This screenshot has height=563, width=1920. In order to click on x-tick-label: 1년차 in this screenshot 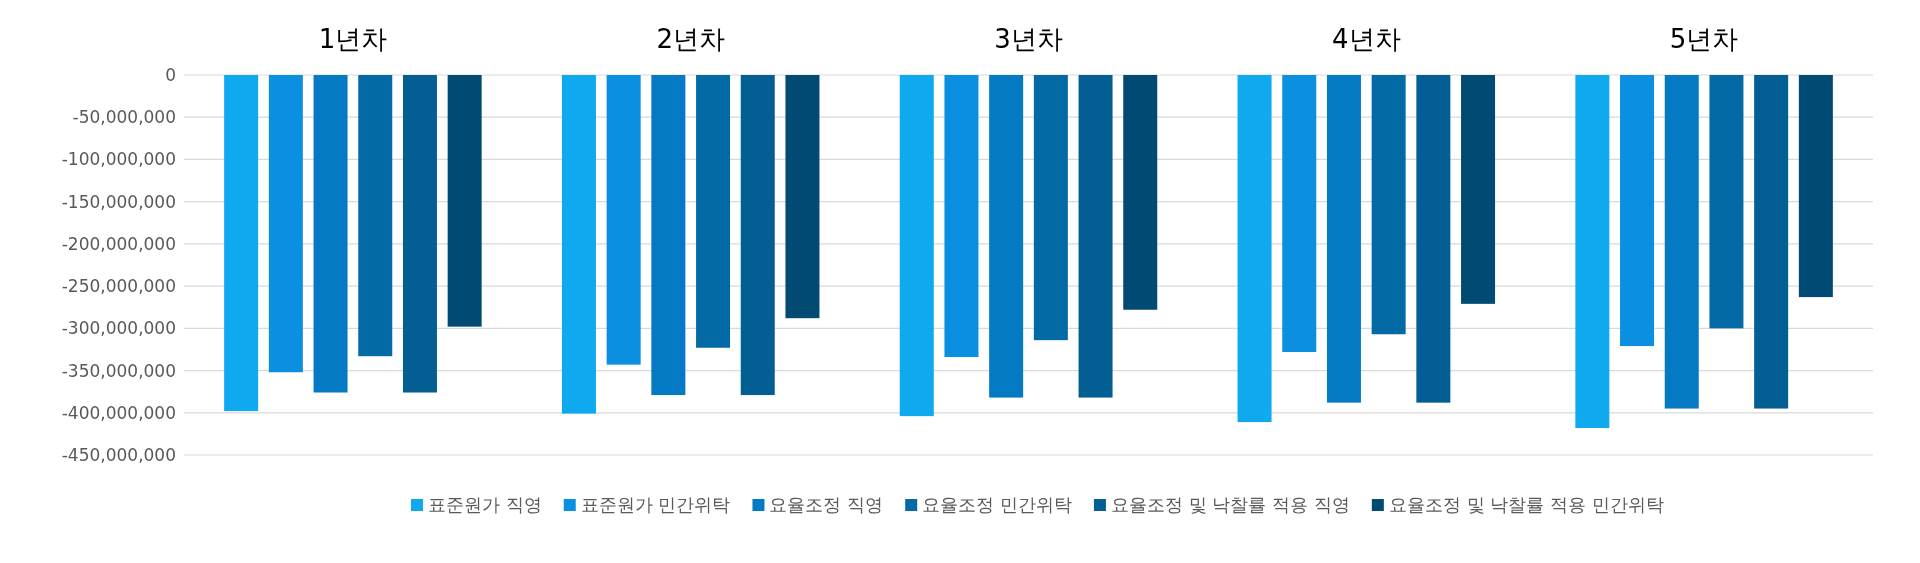, I will do `click(353, 39)`.